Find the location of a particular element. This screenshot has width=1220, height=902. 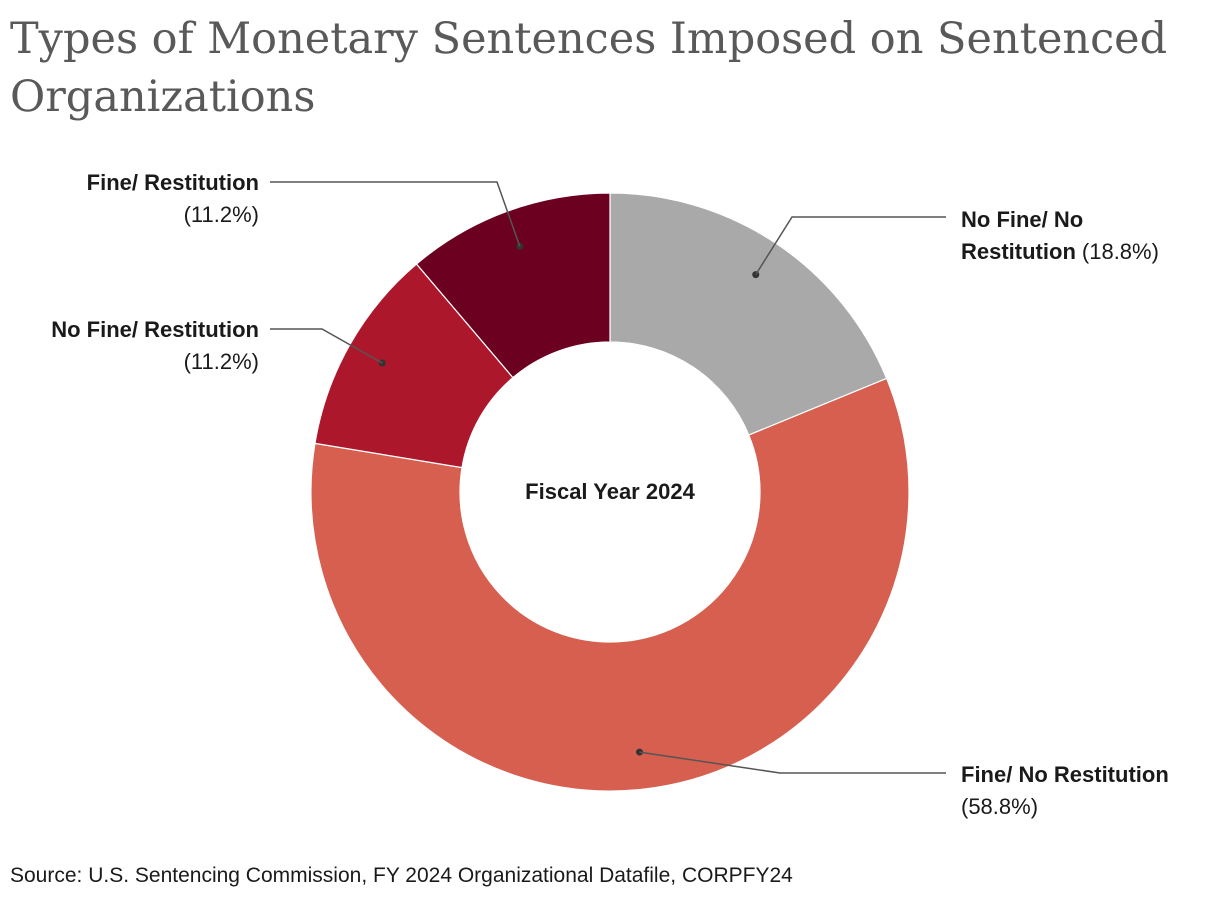

slice-label-no-fine-no-restitution-line1: No Fine/ No is located at coordinates (1022, 219).